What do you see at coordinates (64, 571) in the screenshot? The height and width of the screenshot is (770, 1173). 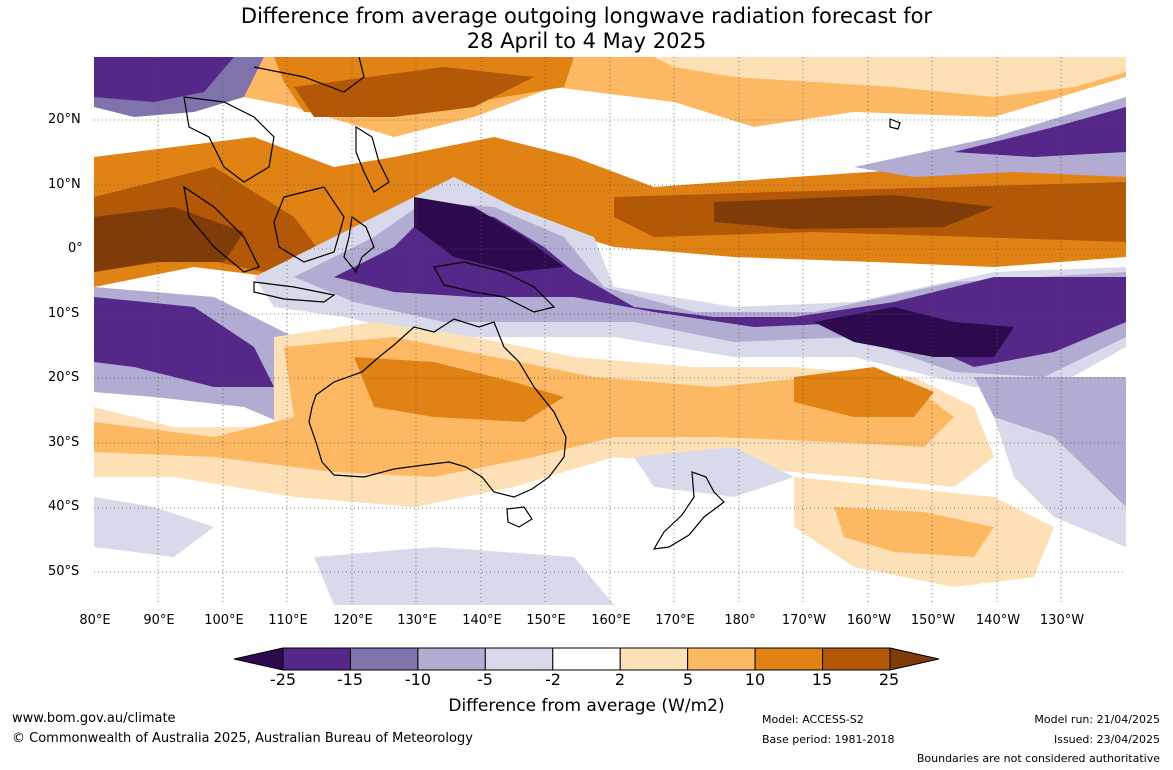 I see `lat-label: 50°S` at bounding box center [64, 571].